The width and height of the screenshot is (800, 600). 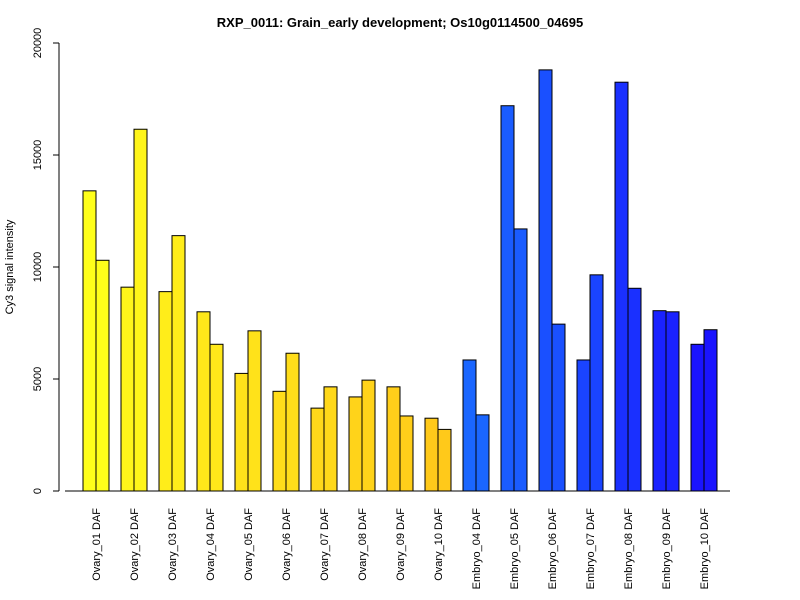 I want to click on x-tick-label: Ovary_07 DAF, so click(x=325, y=544).